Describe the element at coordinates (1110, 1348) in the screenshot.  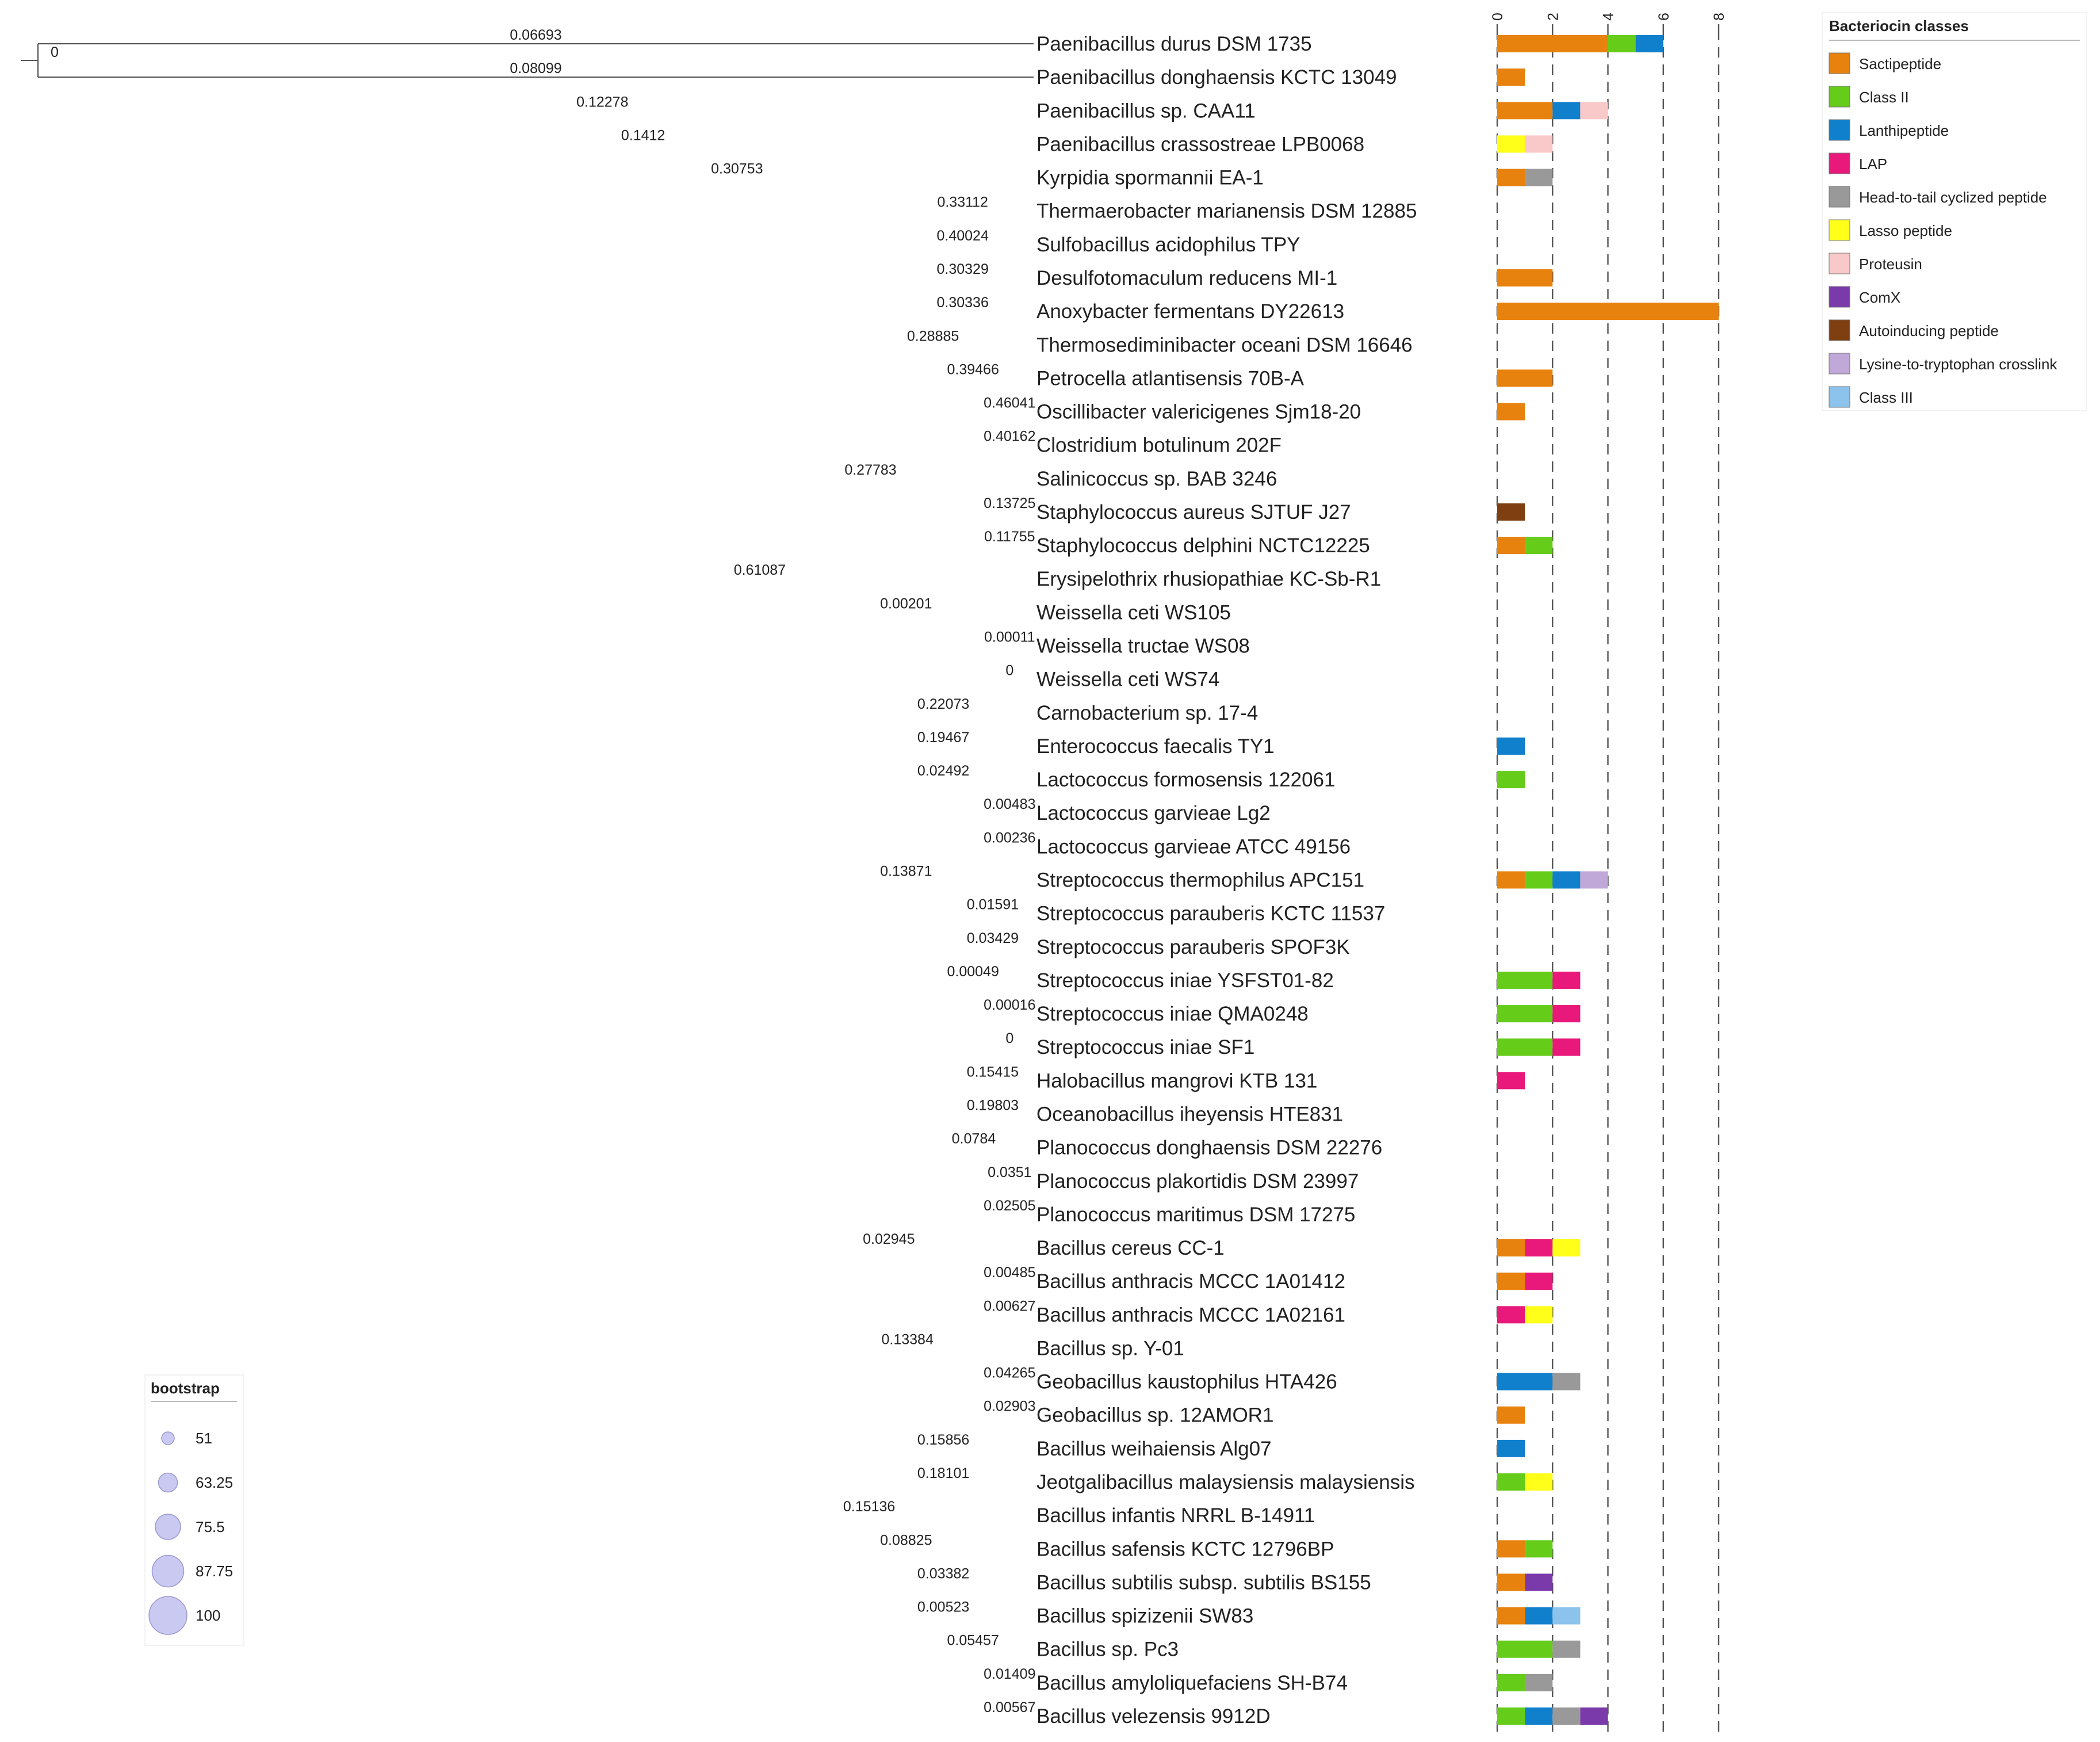
I see `tip-label: Bacillus sp. Y-01` at that location.